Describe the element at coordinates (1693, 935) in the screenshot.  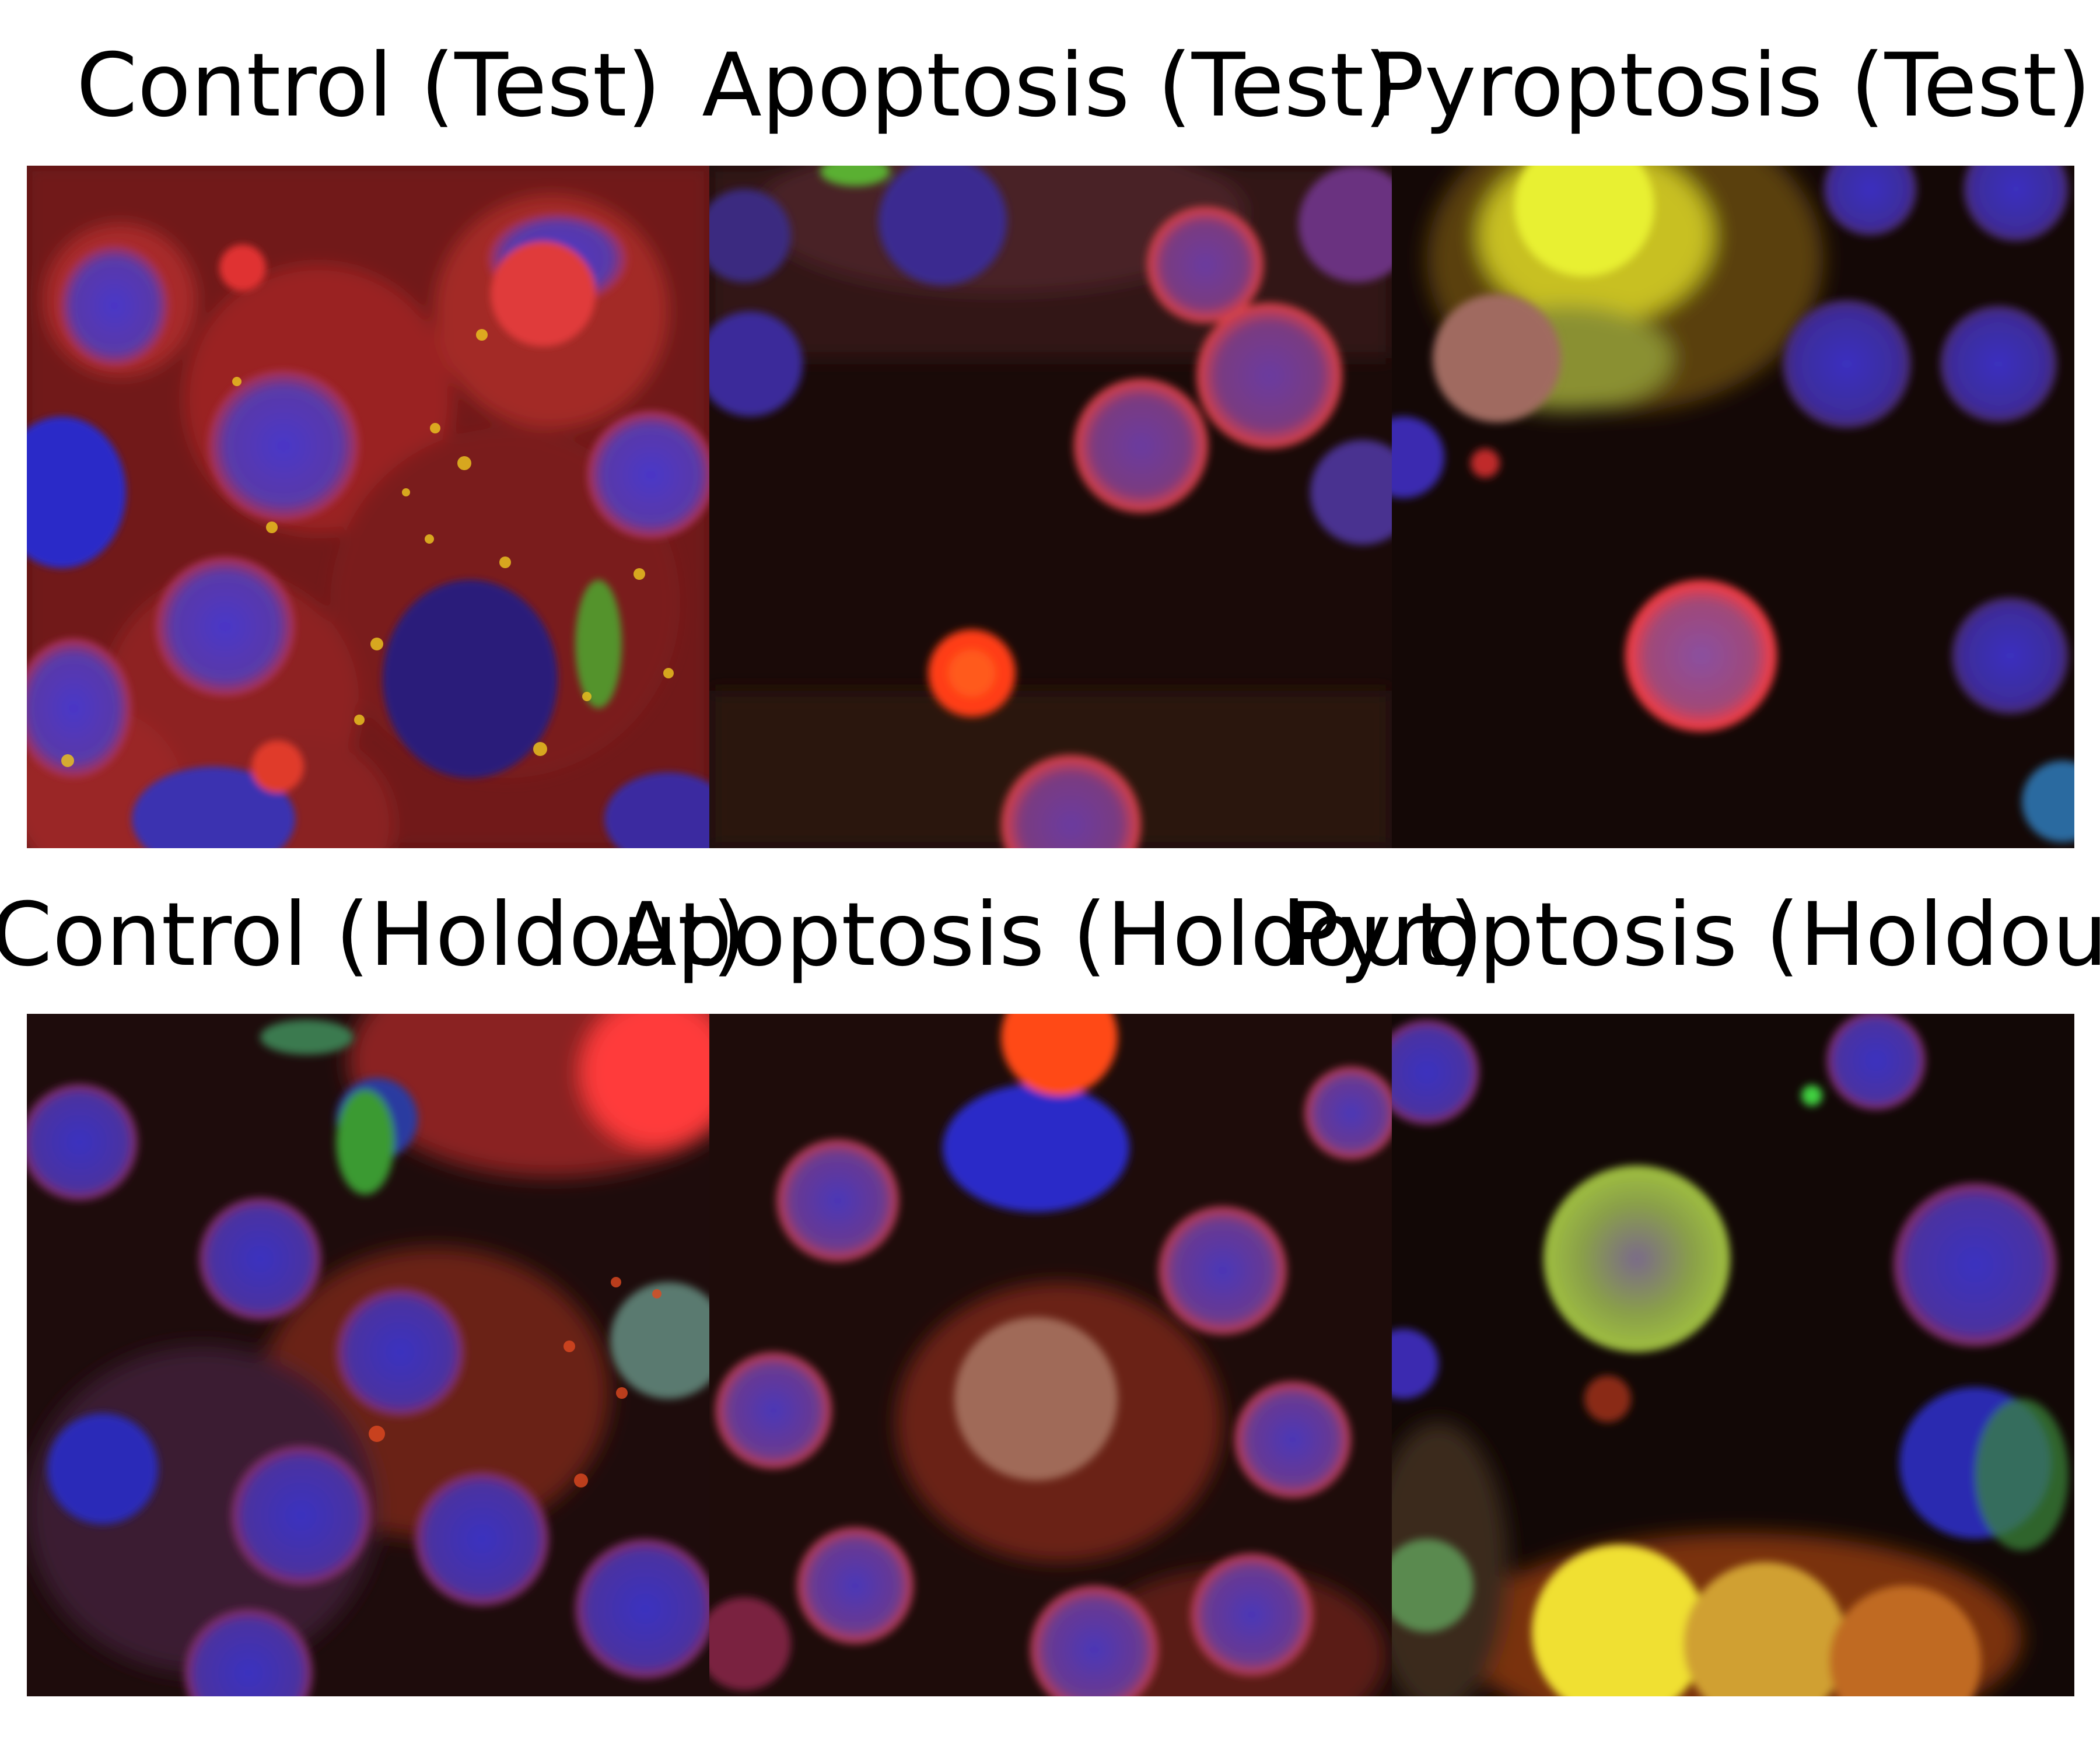
I see `panel-title-pyroptosis-holdout: Pyroptosis (Holdout)` at that location.